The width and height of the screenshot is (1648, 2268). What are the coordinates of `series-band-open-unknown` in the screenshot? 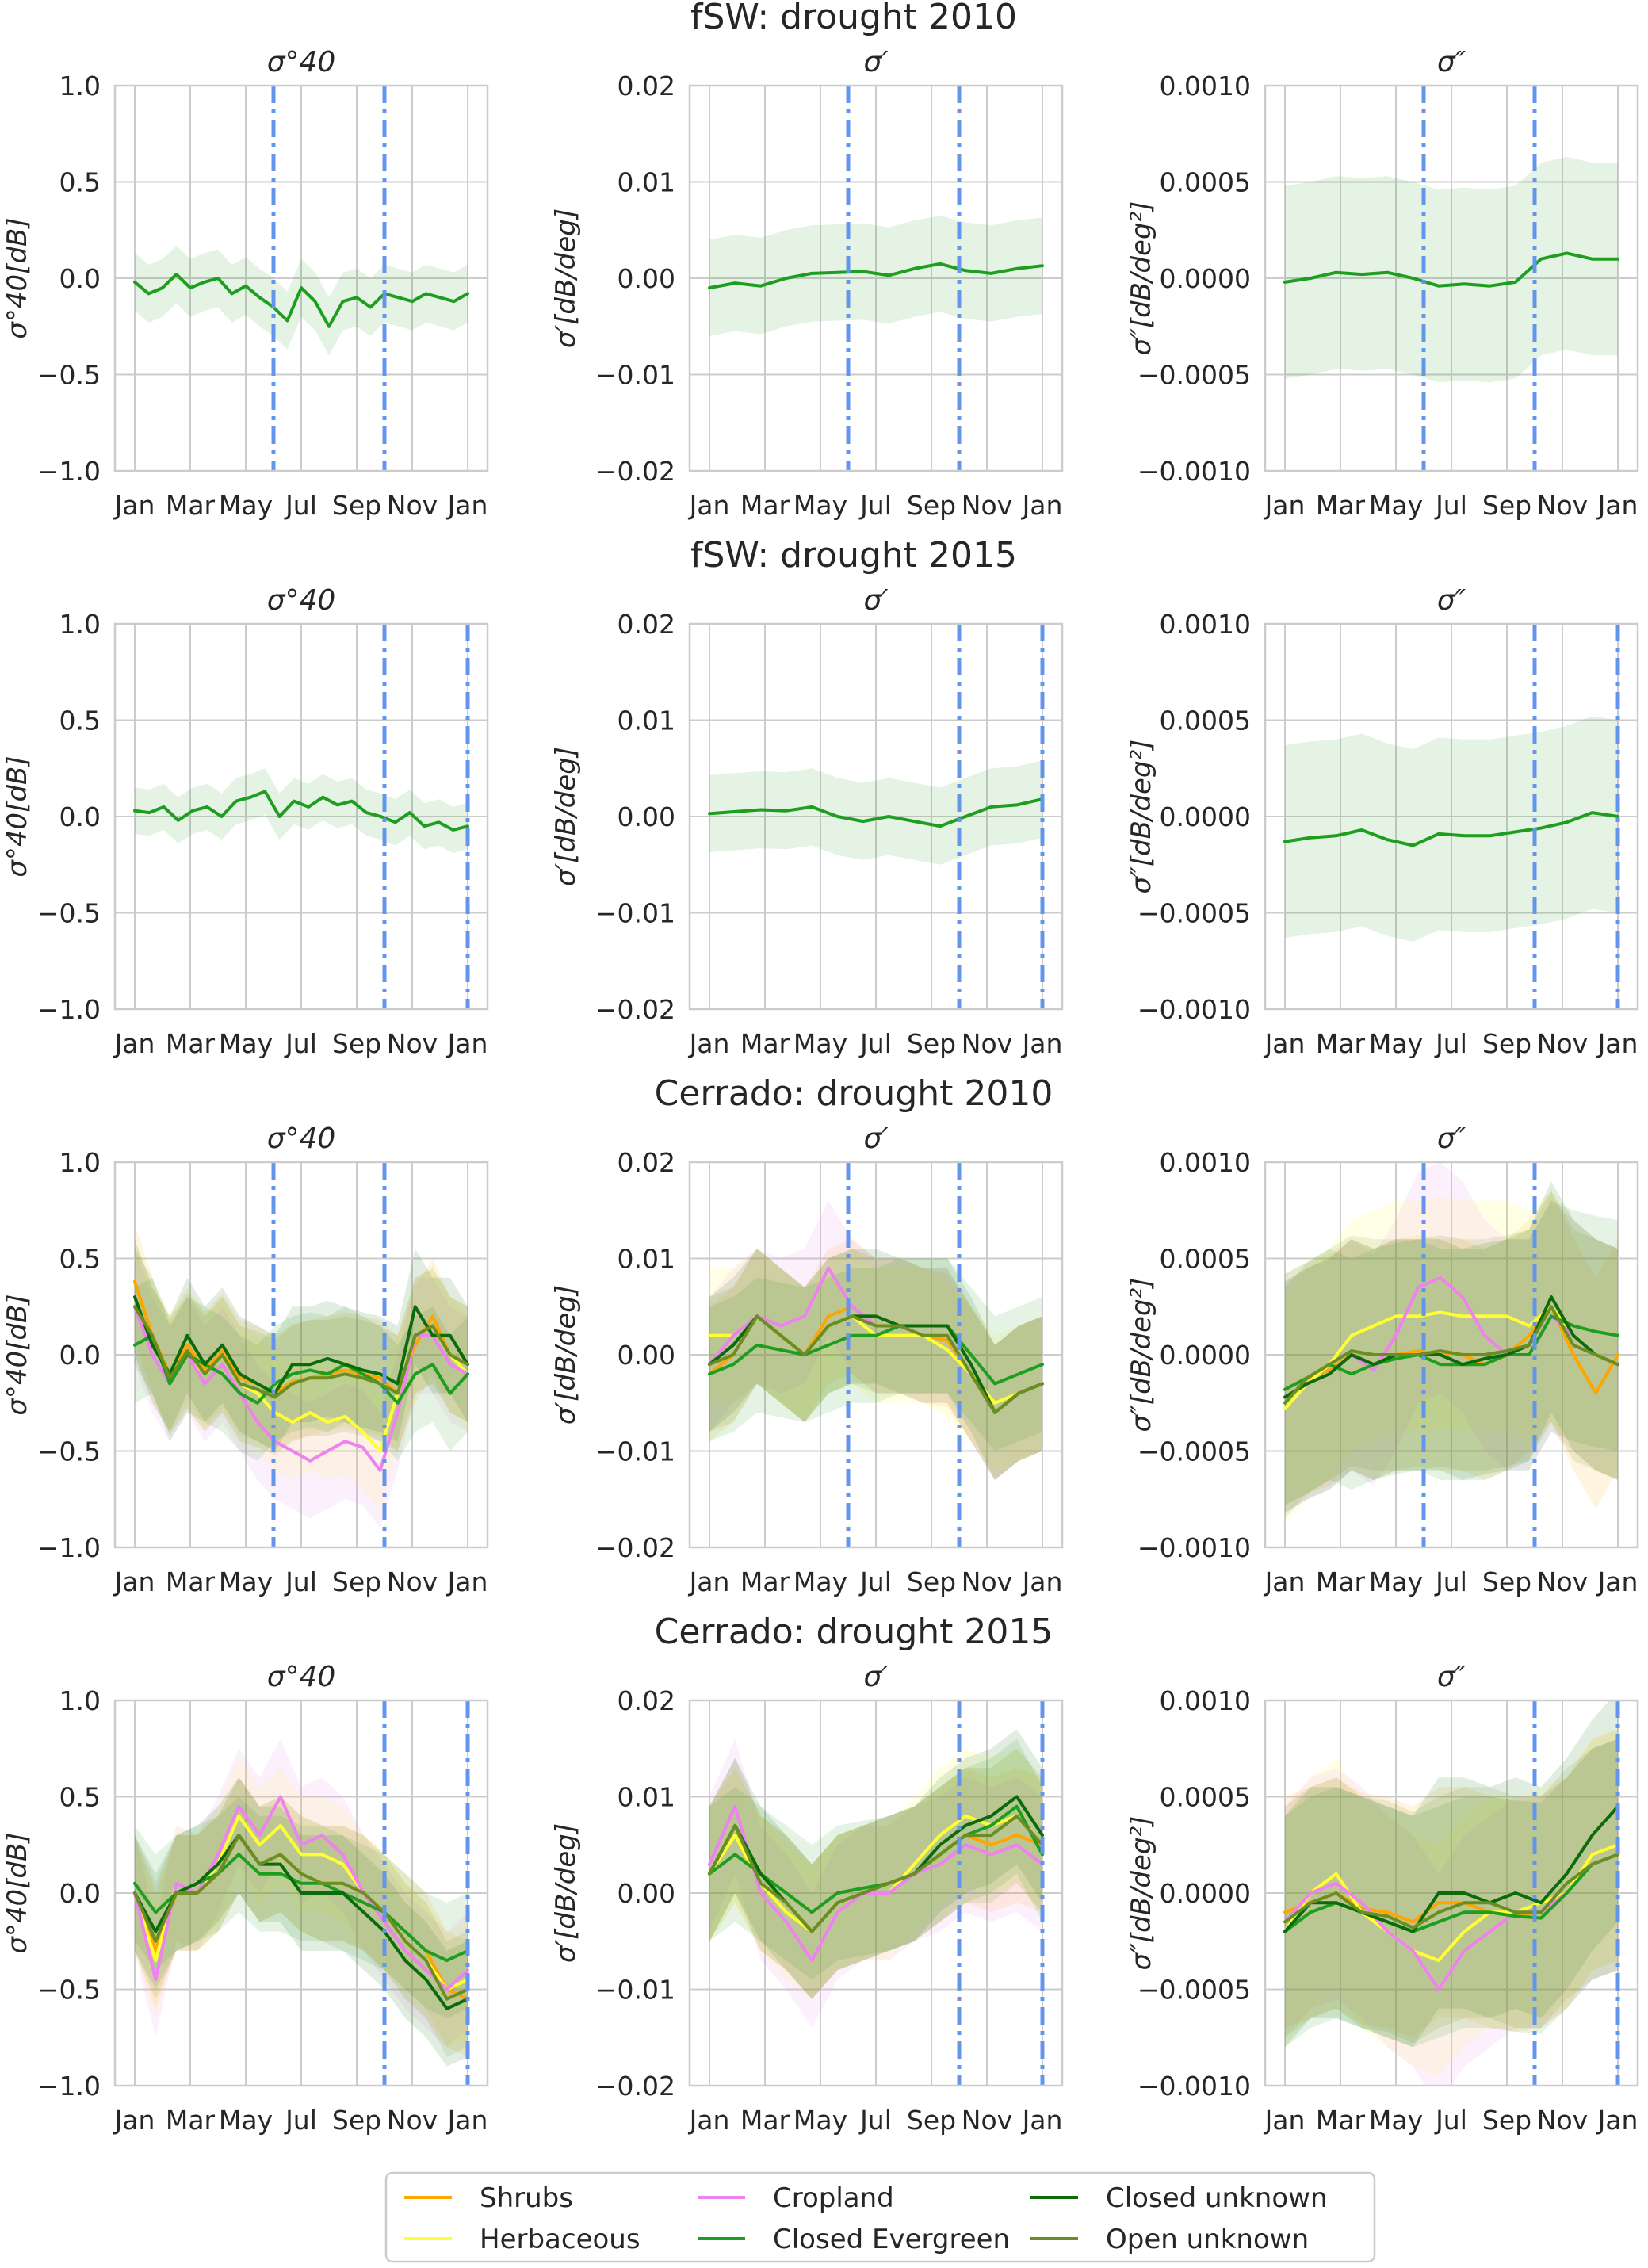 It's located at (301, 1917).